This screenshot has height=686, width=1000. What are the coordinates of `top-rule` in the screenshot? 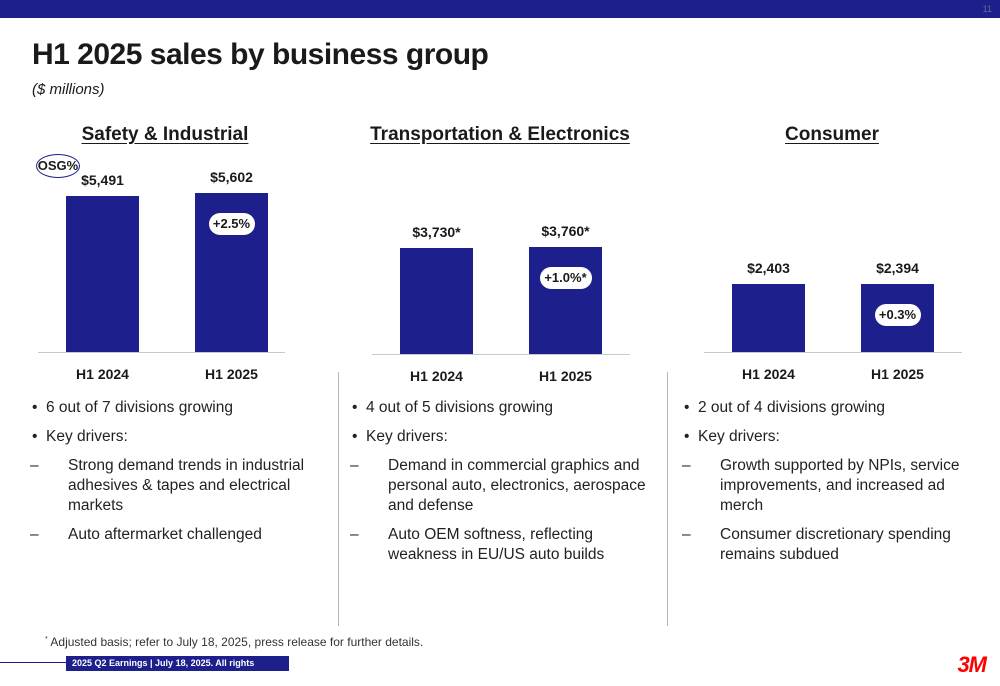 It's located at (500, 17).